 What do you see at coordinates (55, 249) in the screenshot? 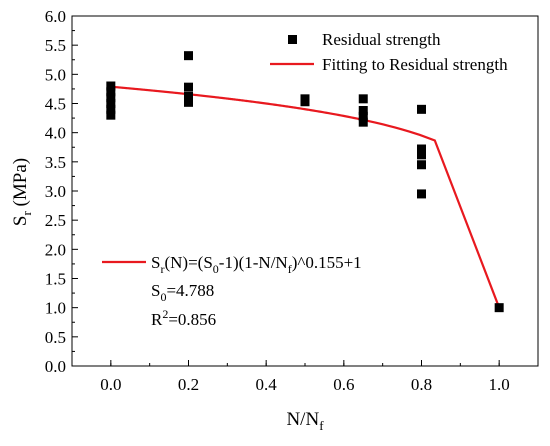
I see `y-tick-label: 2.0` at bounding box center [55, 249].